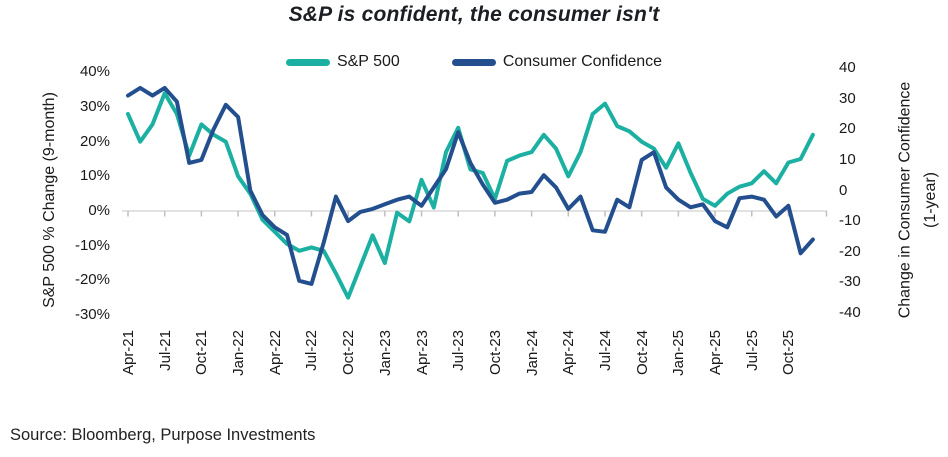 This screenshot has width=948, height=457. Describe the element at coordinates (92, 245) in the screenshot. I see `left-axis-tick-label: -10%` at that location.